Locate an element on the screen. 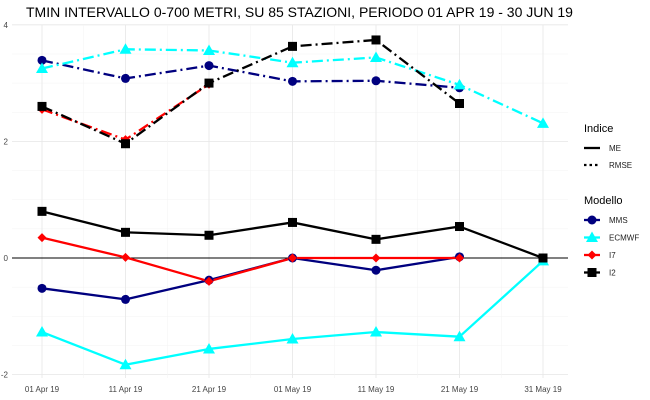 Image resolution: width=650 pixels, height=400 pixels. legend-label-i2: I2 is located at coordinates (612, 273).